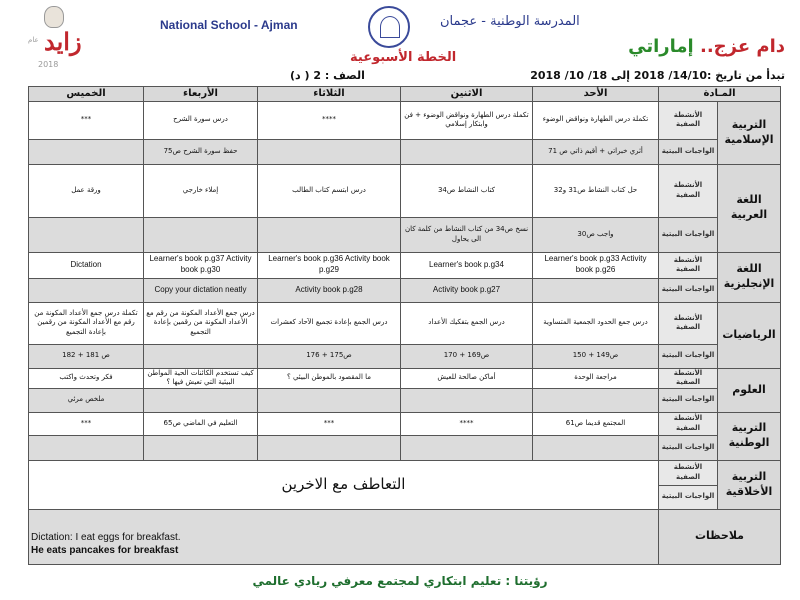 This screenshot has height=600, width=800. I want to click on school-emblem-icon, so click(389, 27).